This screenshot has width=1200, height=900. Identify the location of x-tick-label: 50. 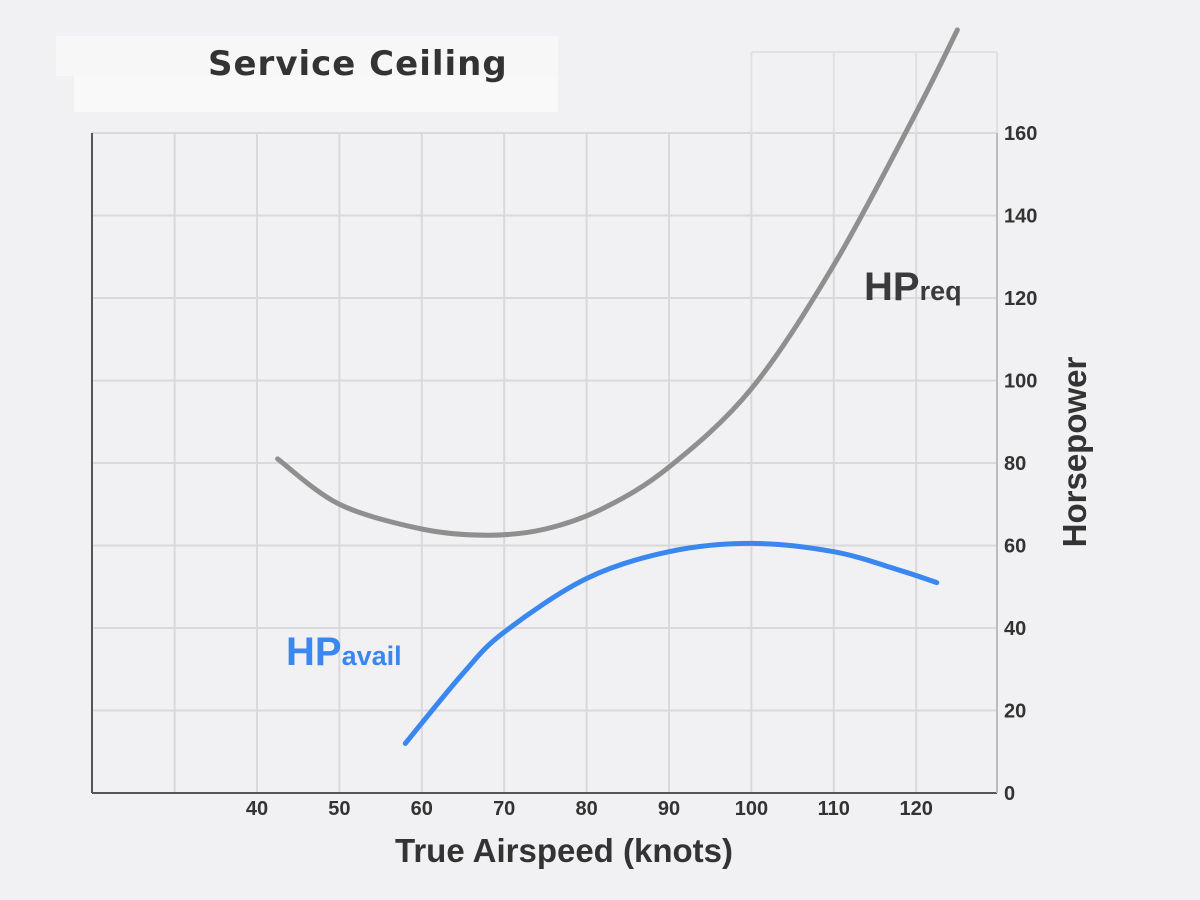
(339, 809).